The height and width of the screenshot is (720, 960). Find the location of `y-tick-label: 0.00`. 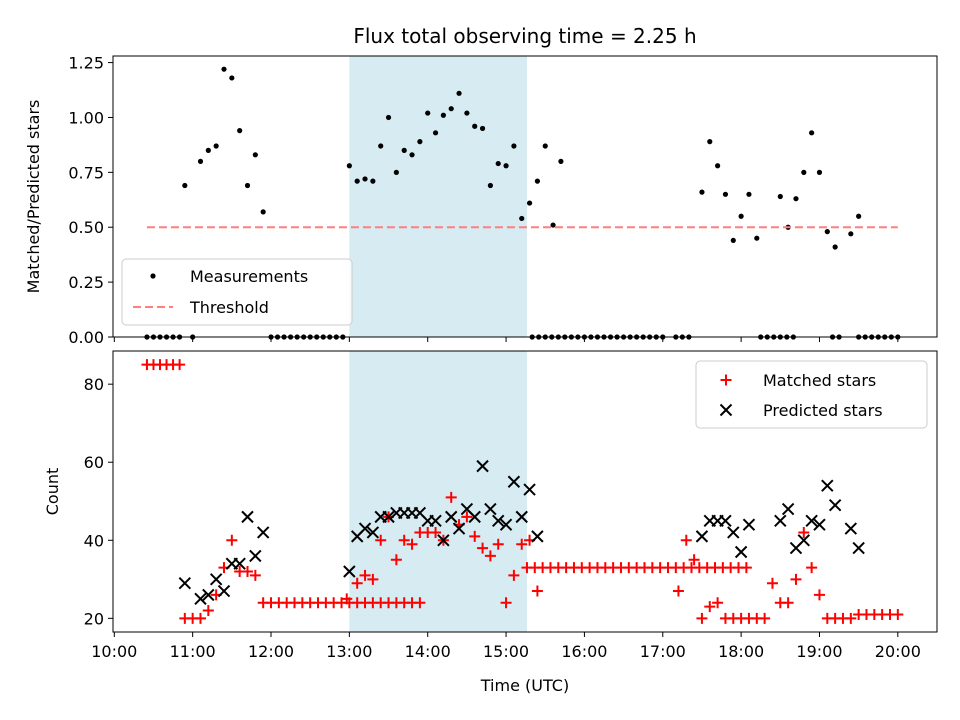

y-tick-label: 0.00 is located at coordinates (86, 337).